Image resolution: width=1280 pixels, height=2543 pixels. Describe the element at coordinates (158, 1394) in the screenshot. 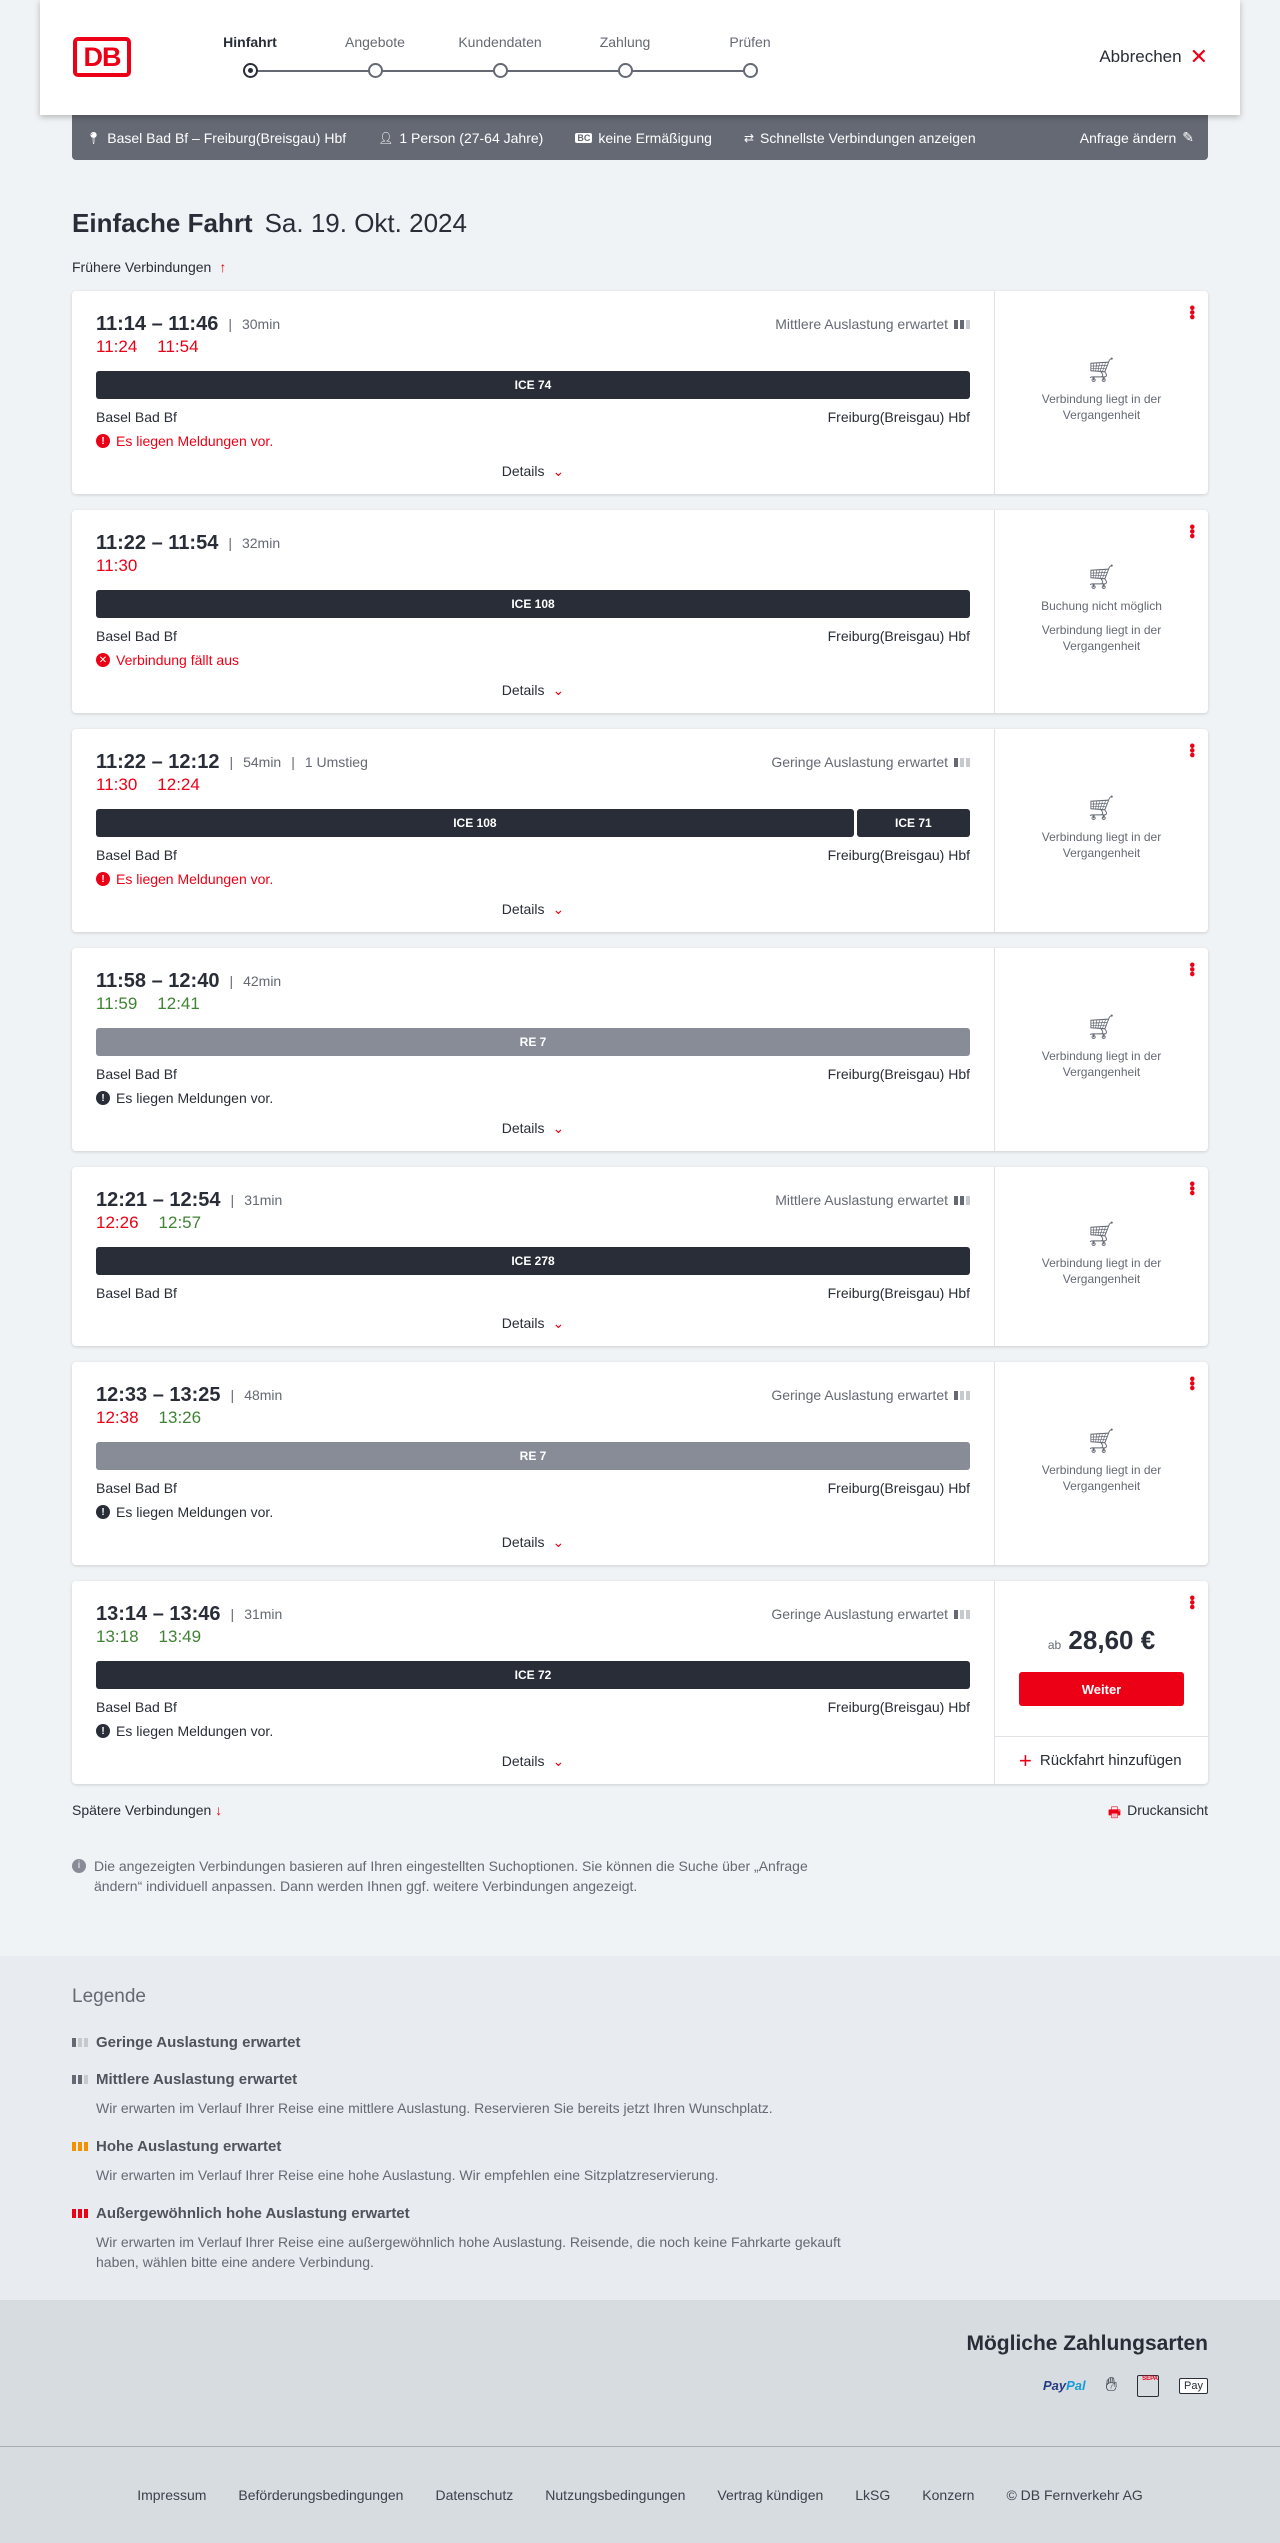

I see `planned-times: 12:33 – 13:25` at that location.